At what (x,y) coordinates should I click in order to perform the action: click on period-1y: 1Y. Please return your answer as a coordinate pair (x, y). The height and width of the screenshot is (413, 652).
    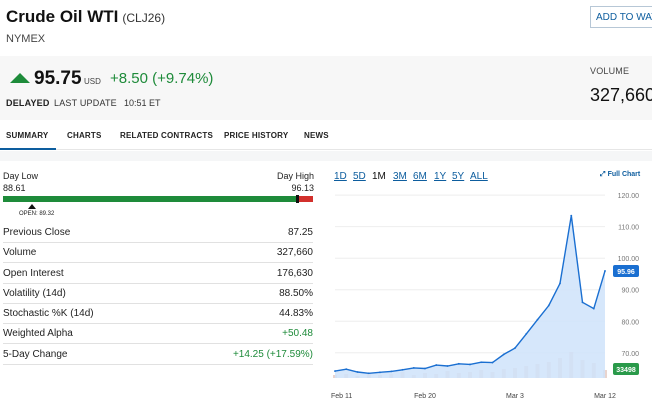
    Looking at the image, I should click on (440, 176).